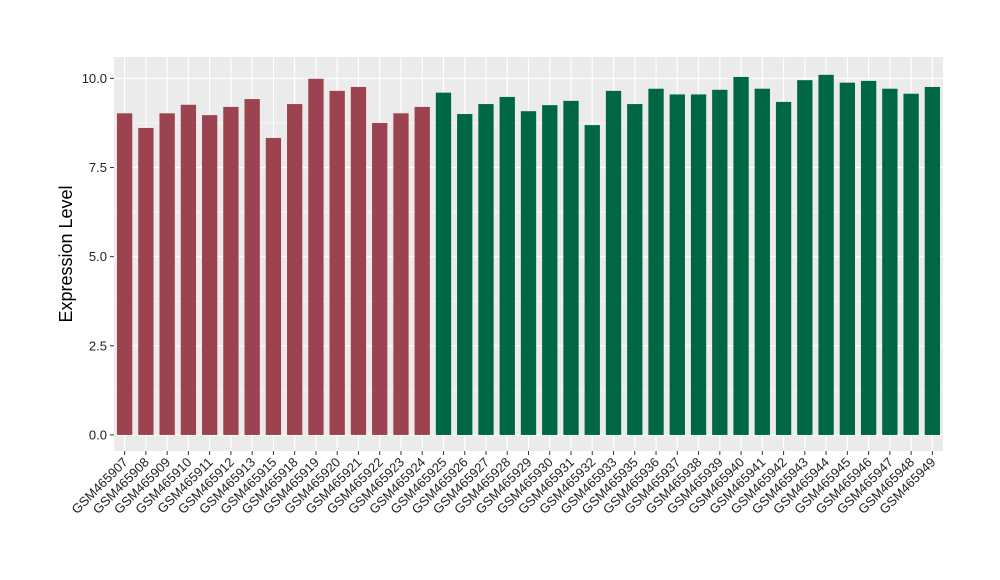 The height and width of the screenshot is (580, 1000). Describe the element at coordinates (507, 265) in the screenshot. I see `bar-GSM465928` at that location.